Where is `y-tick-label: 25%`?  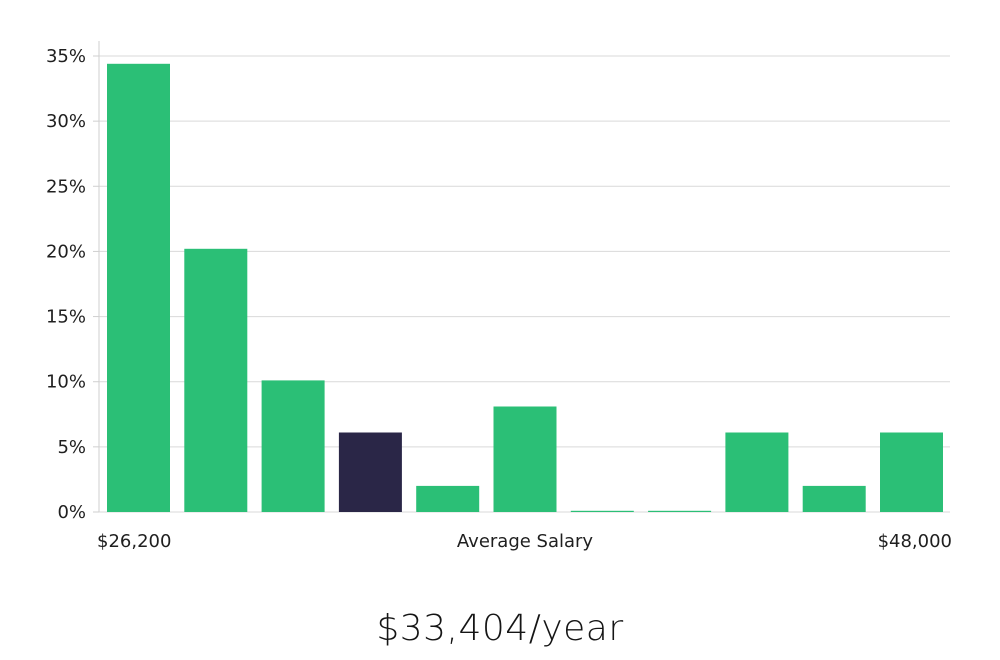
y-tick-label: 25% is located at coordinates (66, 186).